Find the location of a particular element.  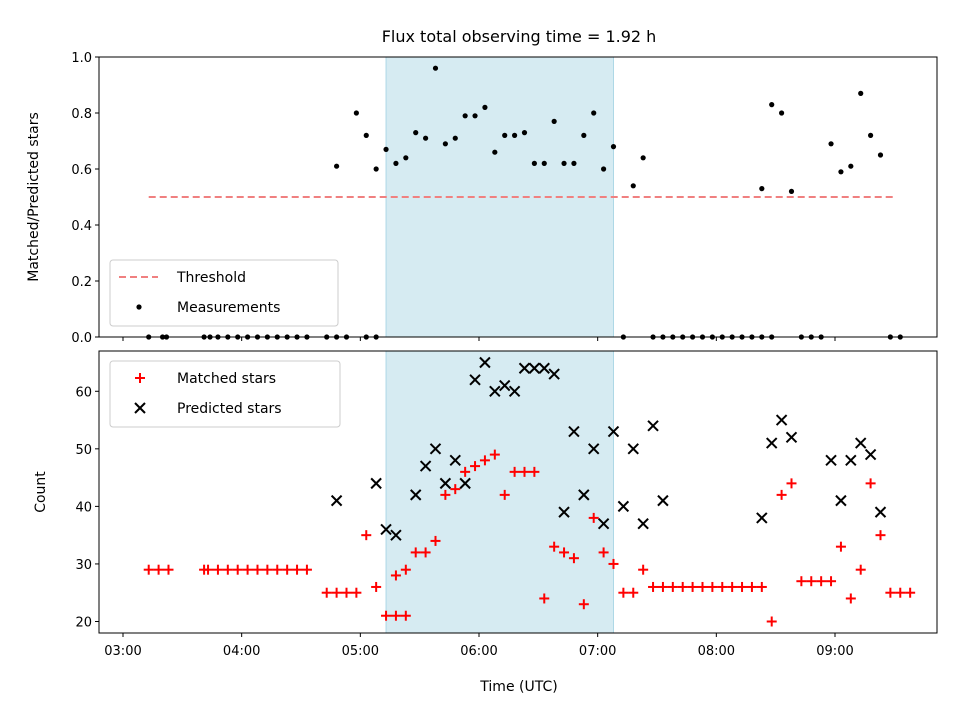

bottom-legend-label: Predicted stars is located at coordinates (229, 409).